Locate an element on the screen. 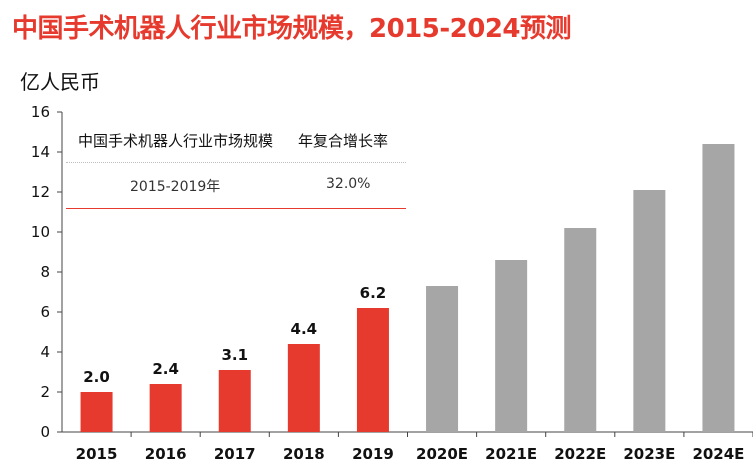 The height and width of the screenshot is (476, 753). cagr-table-rate: 32.0% is located at coordinates (348, 184).